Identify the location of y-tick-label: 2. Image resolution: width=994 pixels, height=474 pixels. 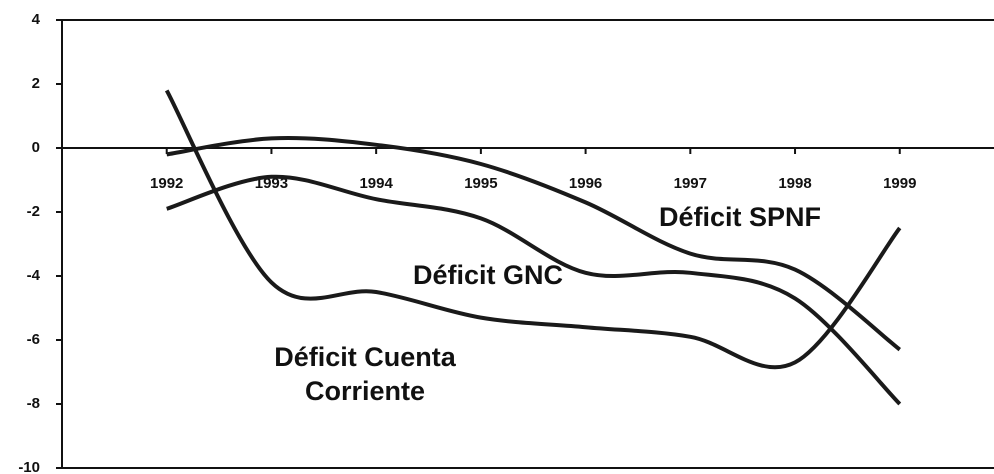
(36, 83).